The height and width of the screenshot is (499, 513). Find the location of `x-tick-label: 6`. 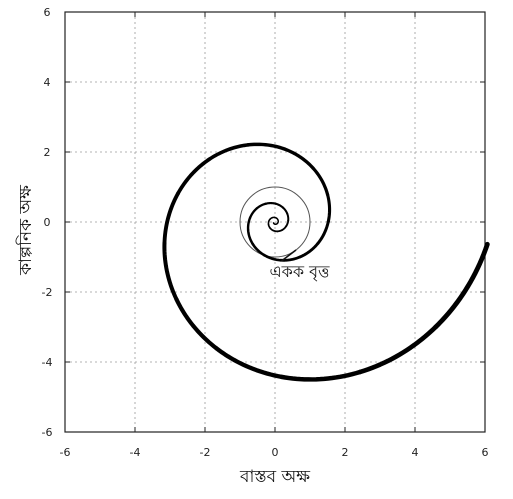

x-tick-label: 6 is located at coordinates (485, 452).